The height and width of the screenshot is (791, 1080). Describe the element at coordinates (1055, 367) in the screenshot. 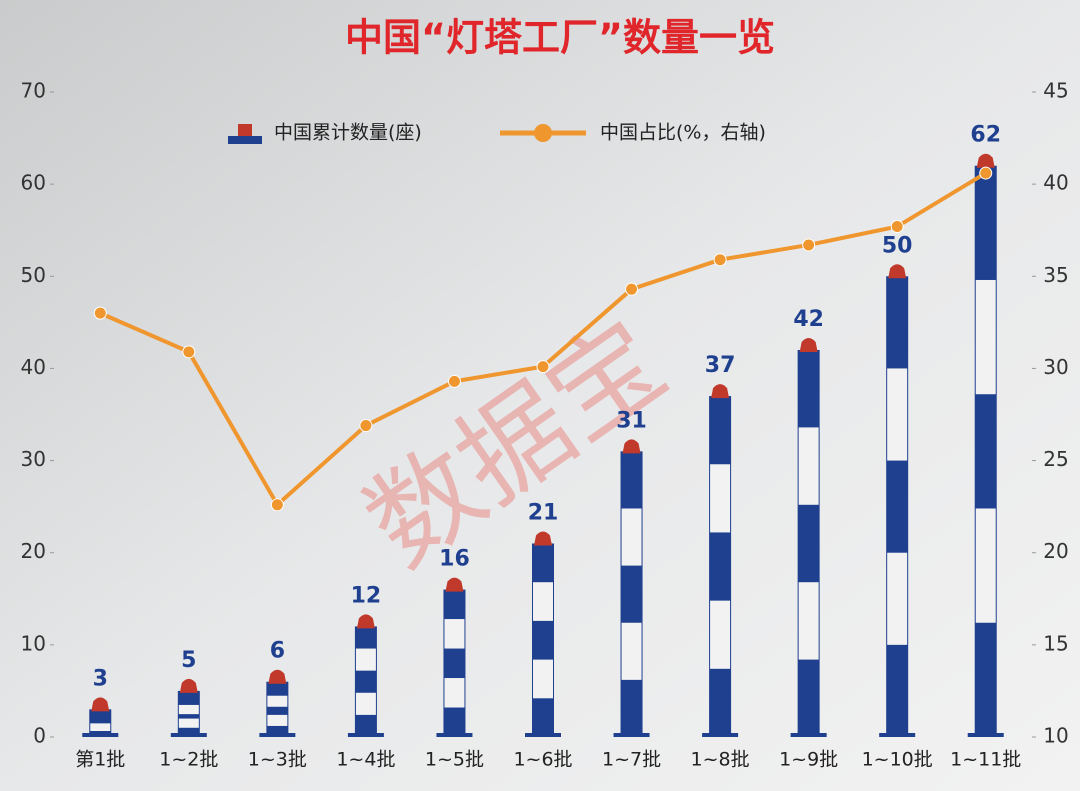

I see `y2-tick-label: 30` at that location.